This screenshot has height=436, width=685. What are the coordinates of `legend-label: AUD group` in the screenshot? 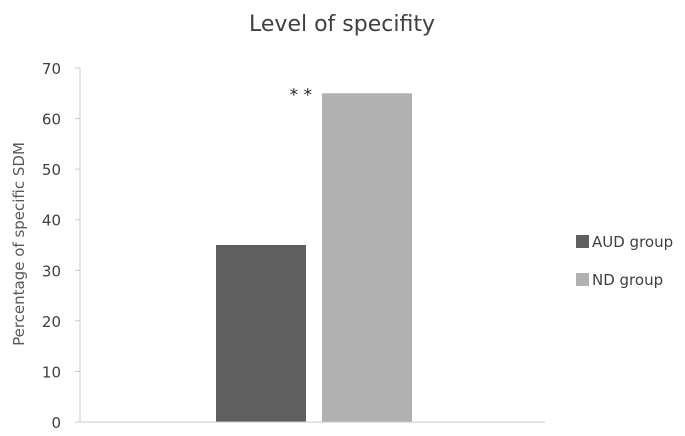 It's located at (632, 242).